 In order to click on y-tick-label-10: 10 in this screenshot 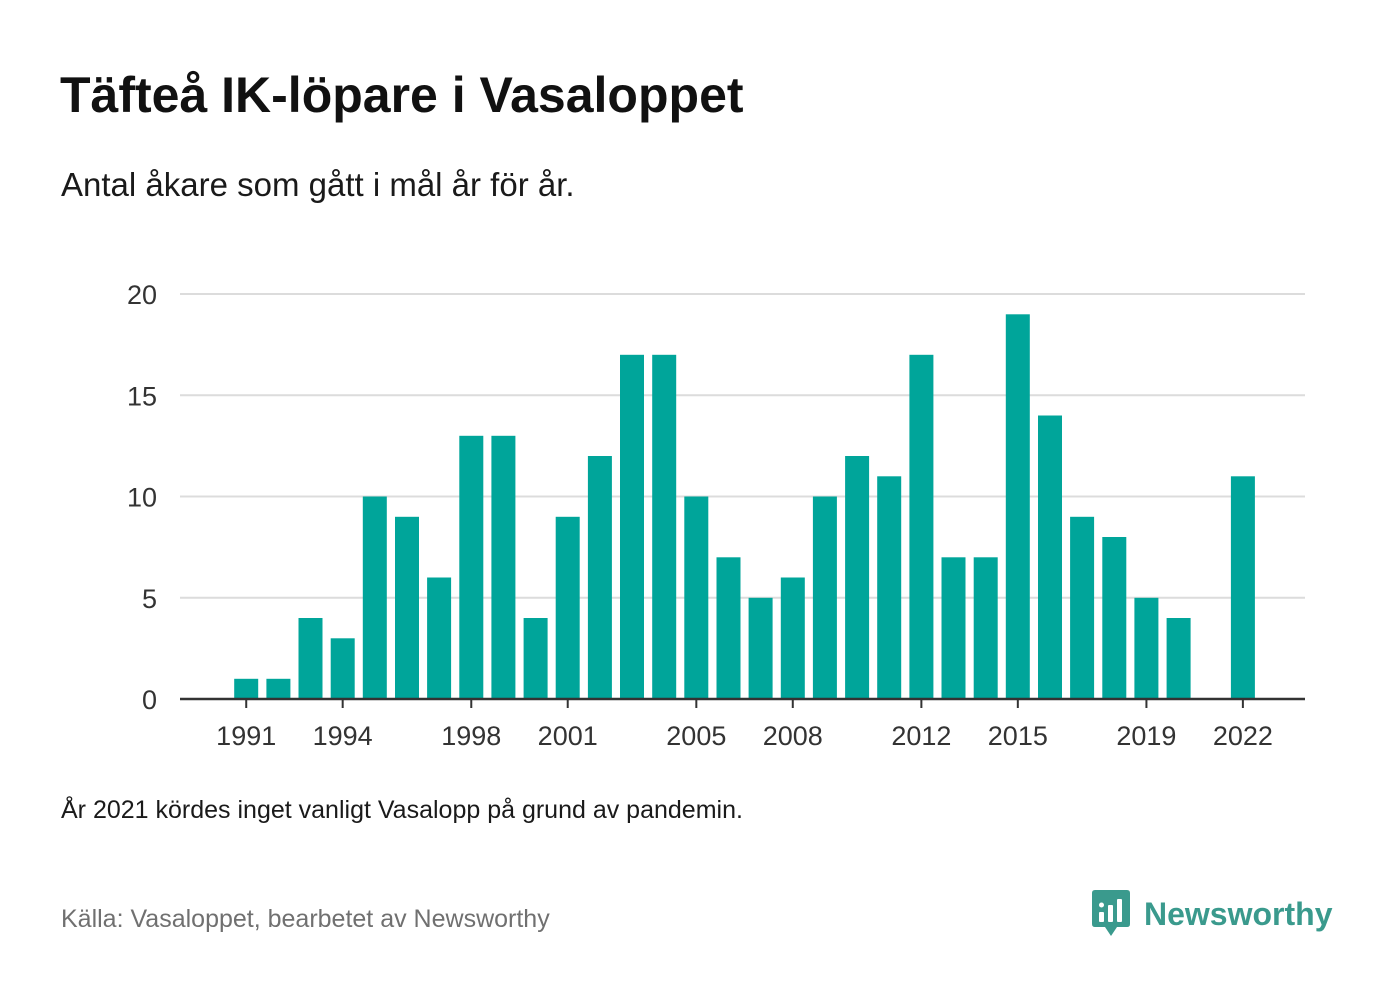, I will do `click(142, 498)`.